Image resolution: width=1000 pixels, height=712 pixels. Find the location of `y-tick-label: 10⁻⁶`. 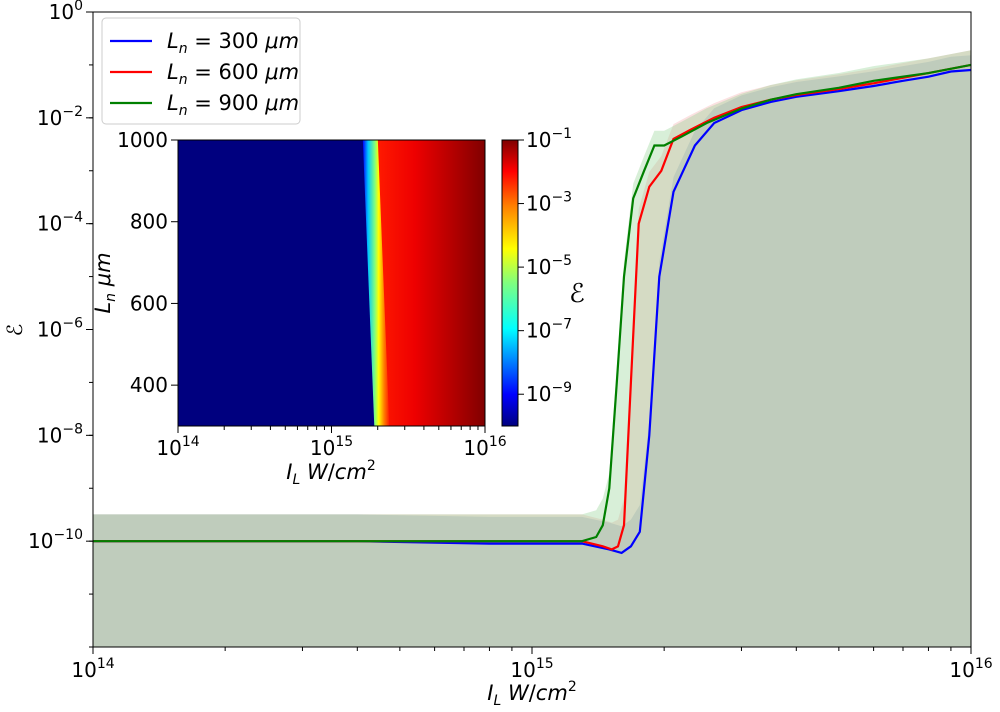

y-tick-label: 10⁻⁶ is located at coordinates (60, 329).